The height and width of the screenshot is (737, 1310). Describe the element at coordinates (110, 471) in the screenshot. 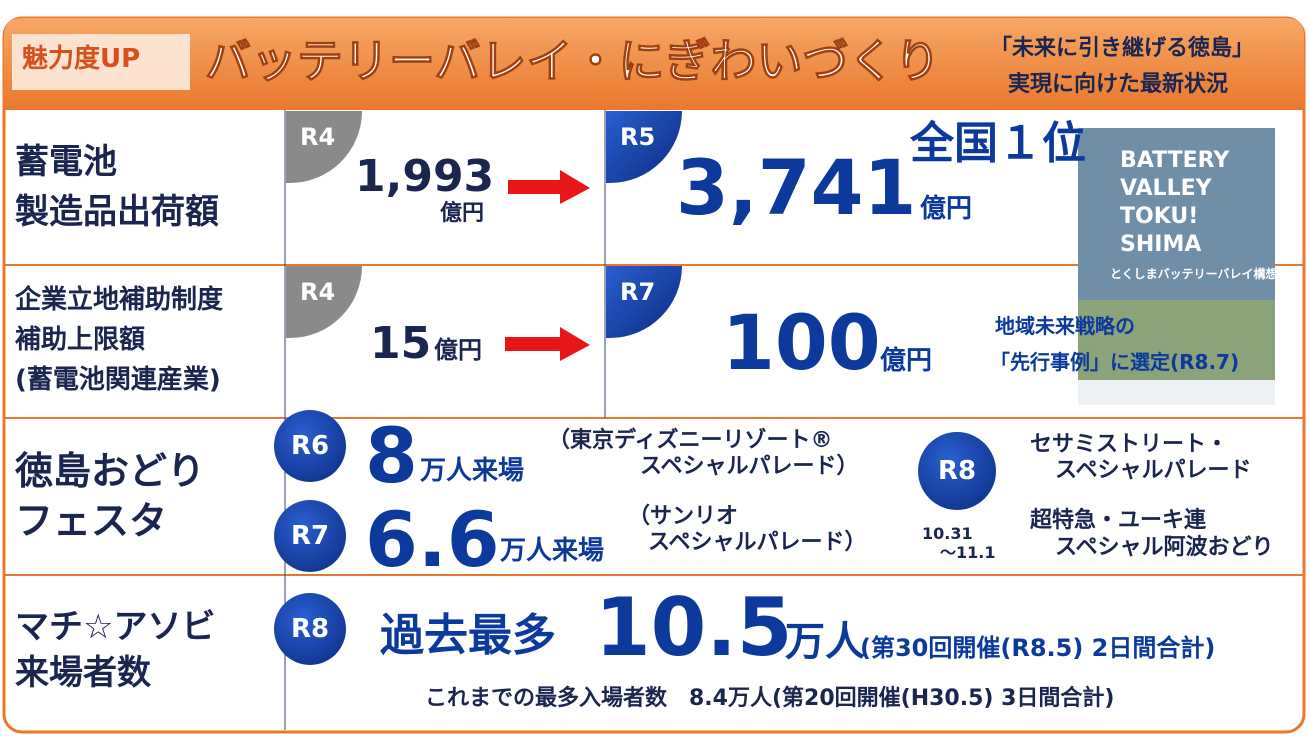

I see `row-label: 徳島おどり` at that location.